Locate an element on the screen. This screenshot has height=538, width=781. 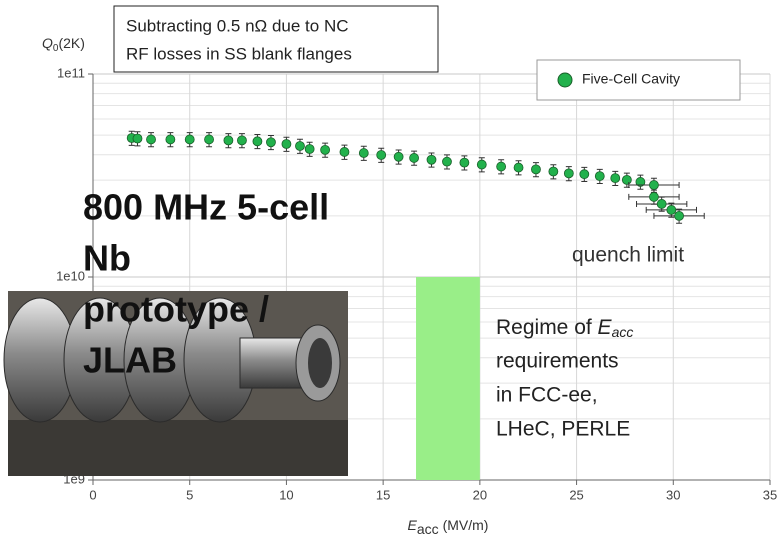
photo-caption: JLAB is located at coordinates (130, 360).